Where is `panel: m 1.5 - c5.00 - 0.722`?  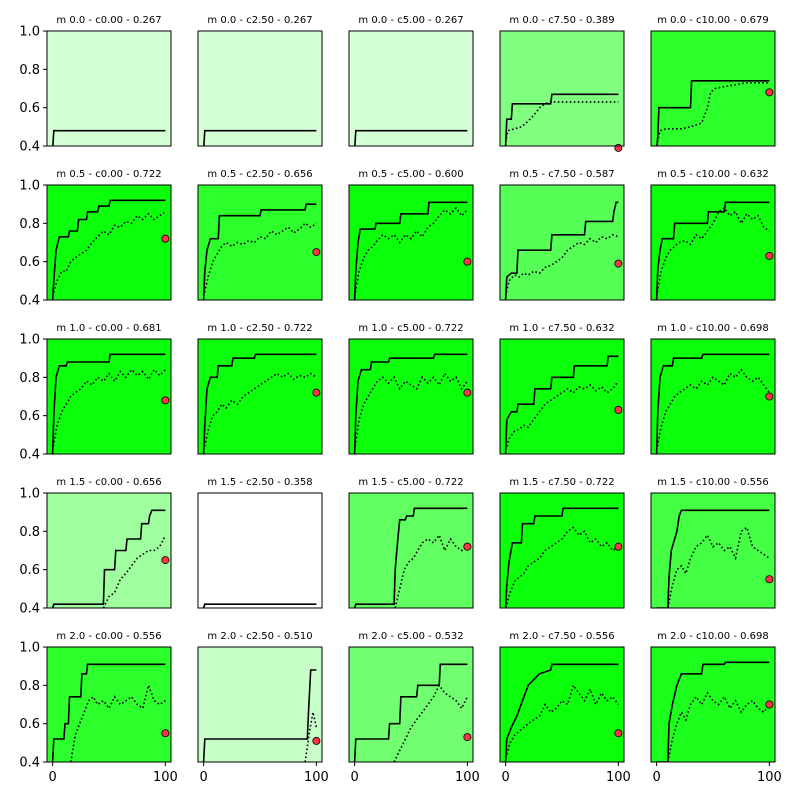
panel: m 1.5 - c5.00 - 0.722 is located at coordinates (411, 543).